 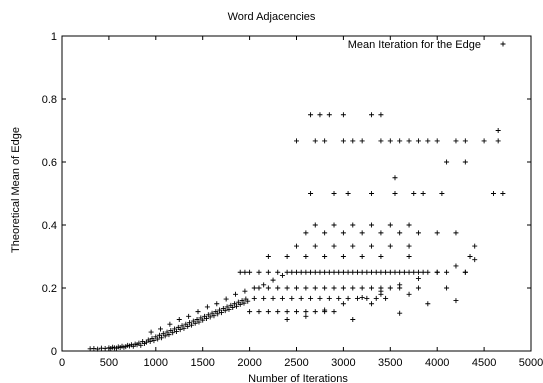 What do you see at coordinates (484, 363) in the screenshot?
I see `x-tick-label: 4500` at bounding box center [484, 363].